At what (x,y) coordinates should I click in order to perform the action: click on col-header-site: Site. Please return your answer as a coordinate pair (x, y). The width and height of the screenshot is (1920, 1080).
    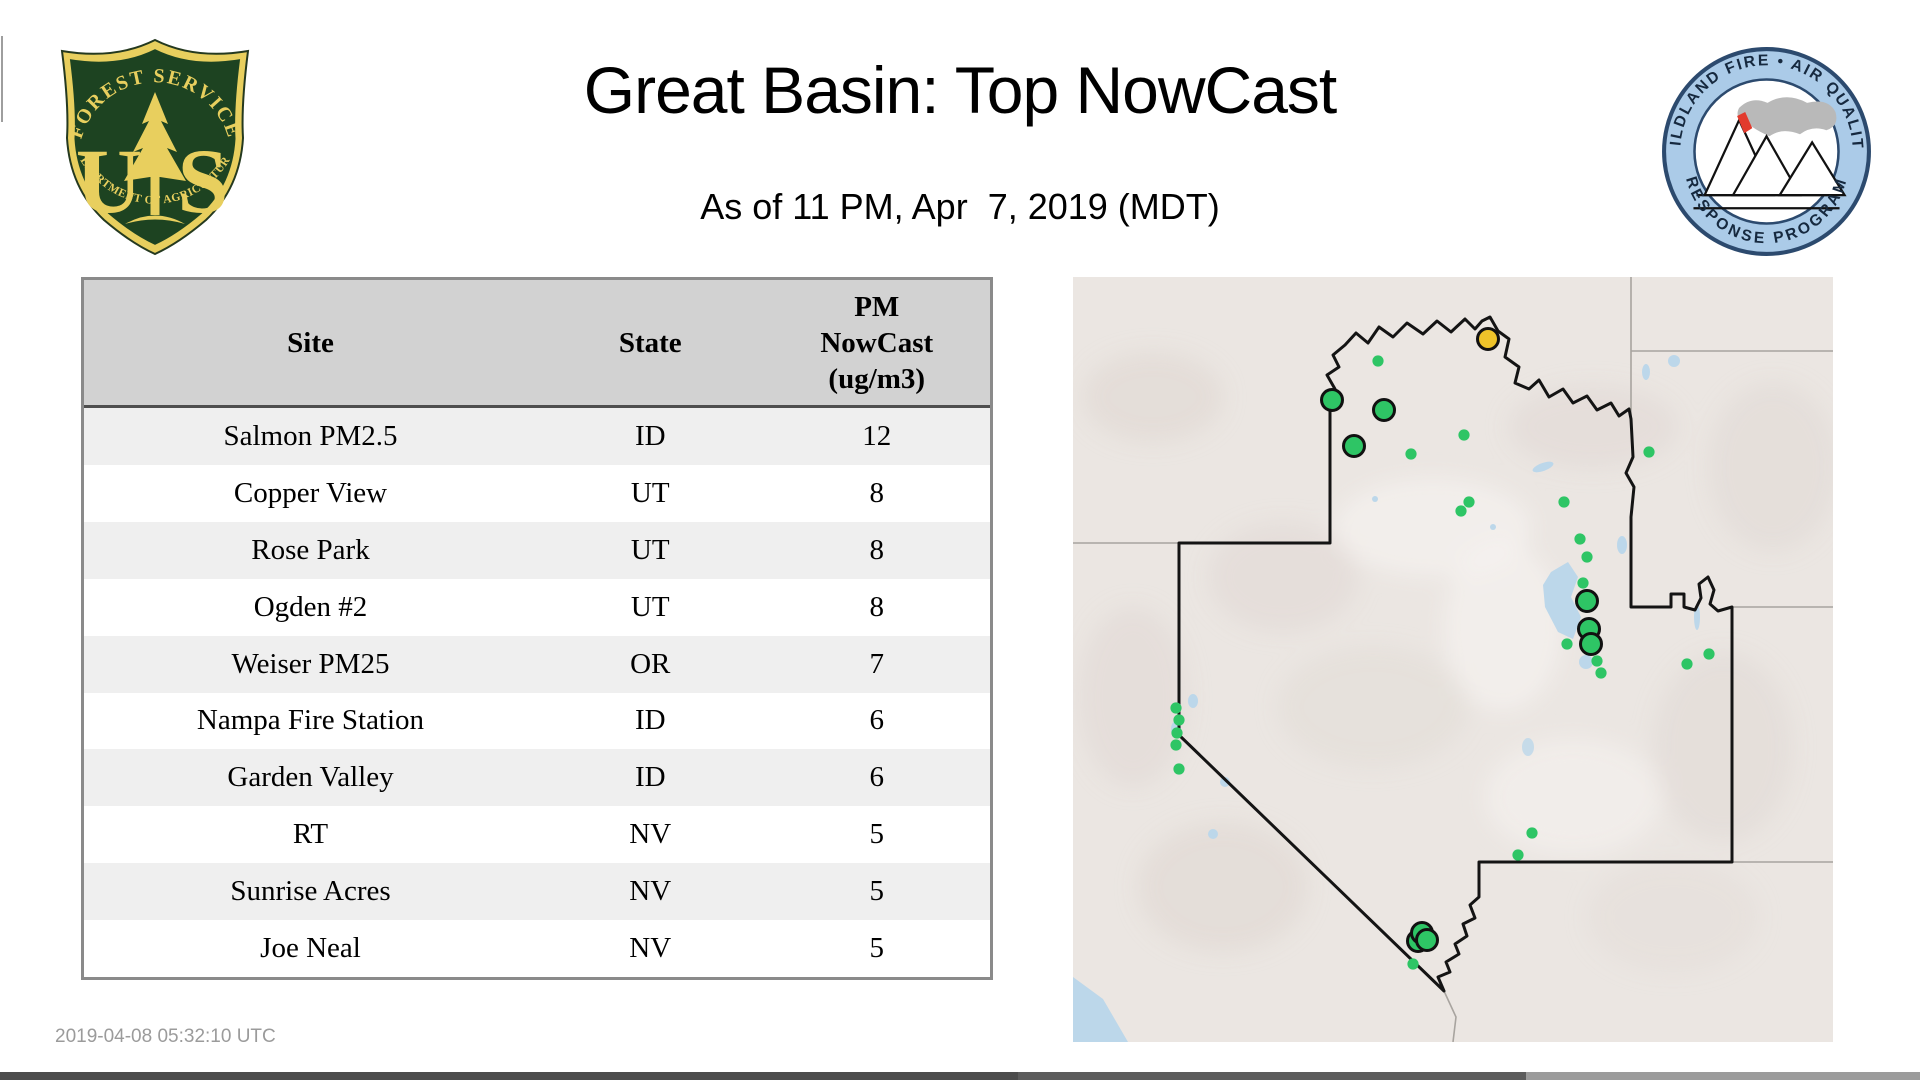
    Looking at the image, I should click on (310, 342).